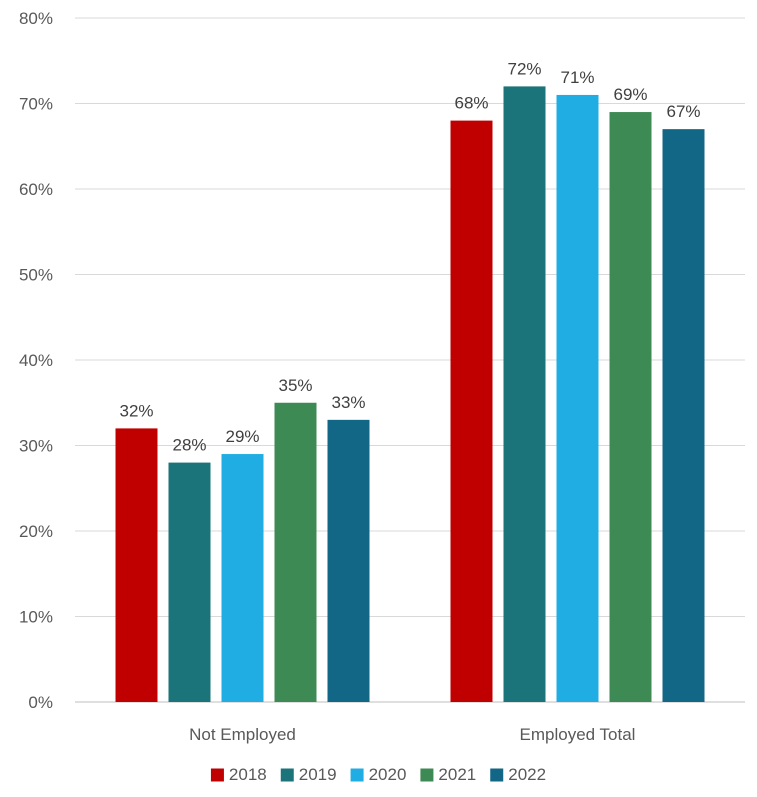 This screenshot has height=797, width=757. I want to click on legend-label: 2020, so click(388, 774).